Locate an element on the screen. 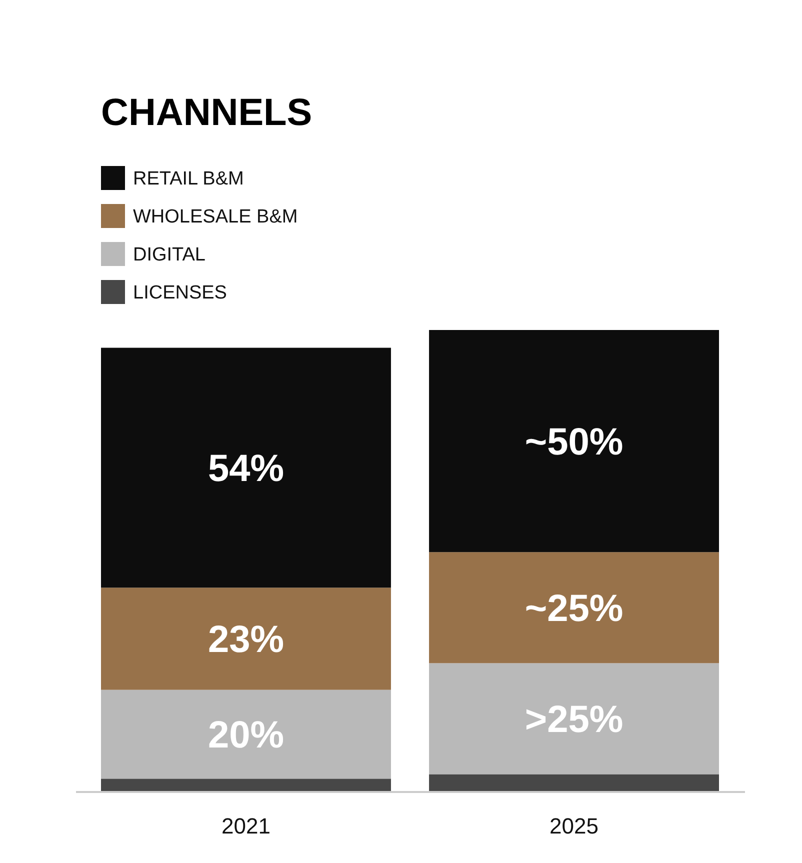  legend-label: RETAIL B&M is located at coordinates (188, 179).